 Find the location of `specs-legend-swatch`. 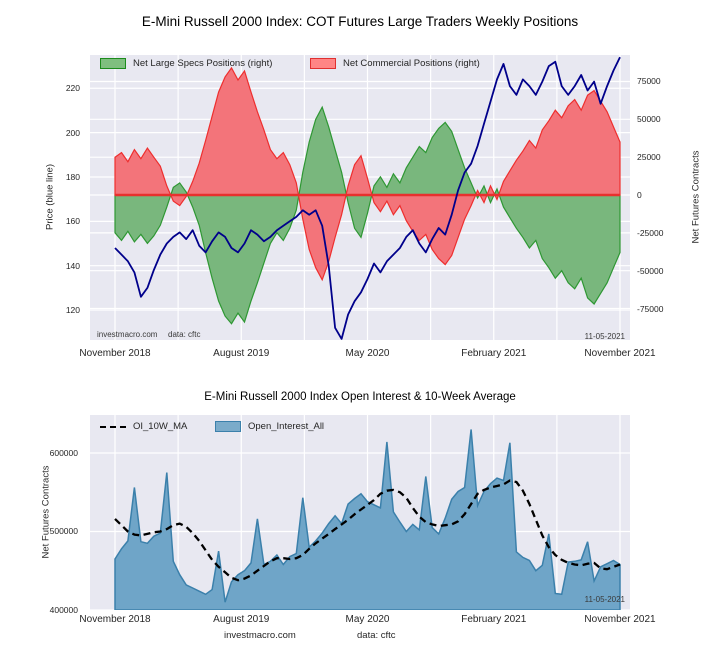

specs-legend-swatch is located at coordinates (113, 63).